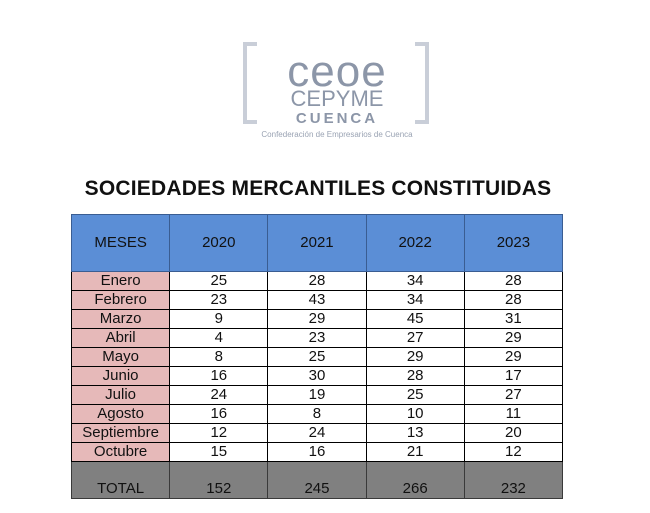  What do you see at coordinates (318, 188) in the screenshot?
I see `page-title: SOCIEDADES MERCANTILES CONSTITUIDAS` at bounding box center [318, 188].